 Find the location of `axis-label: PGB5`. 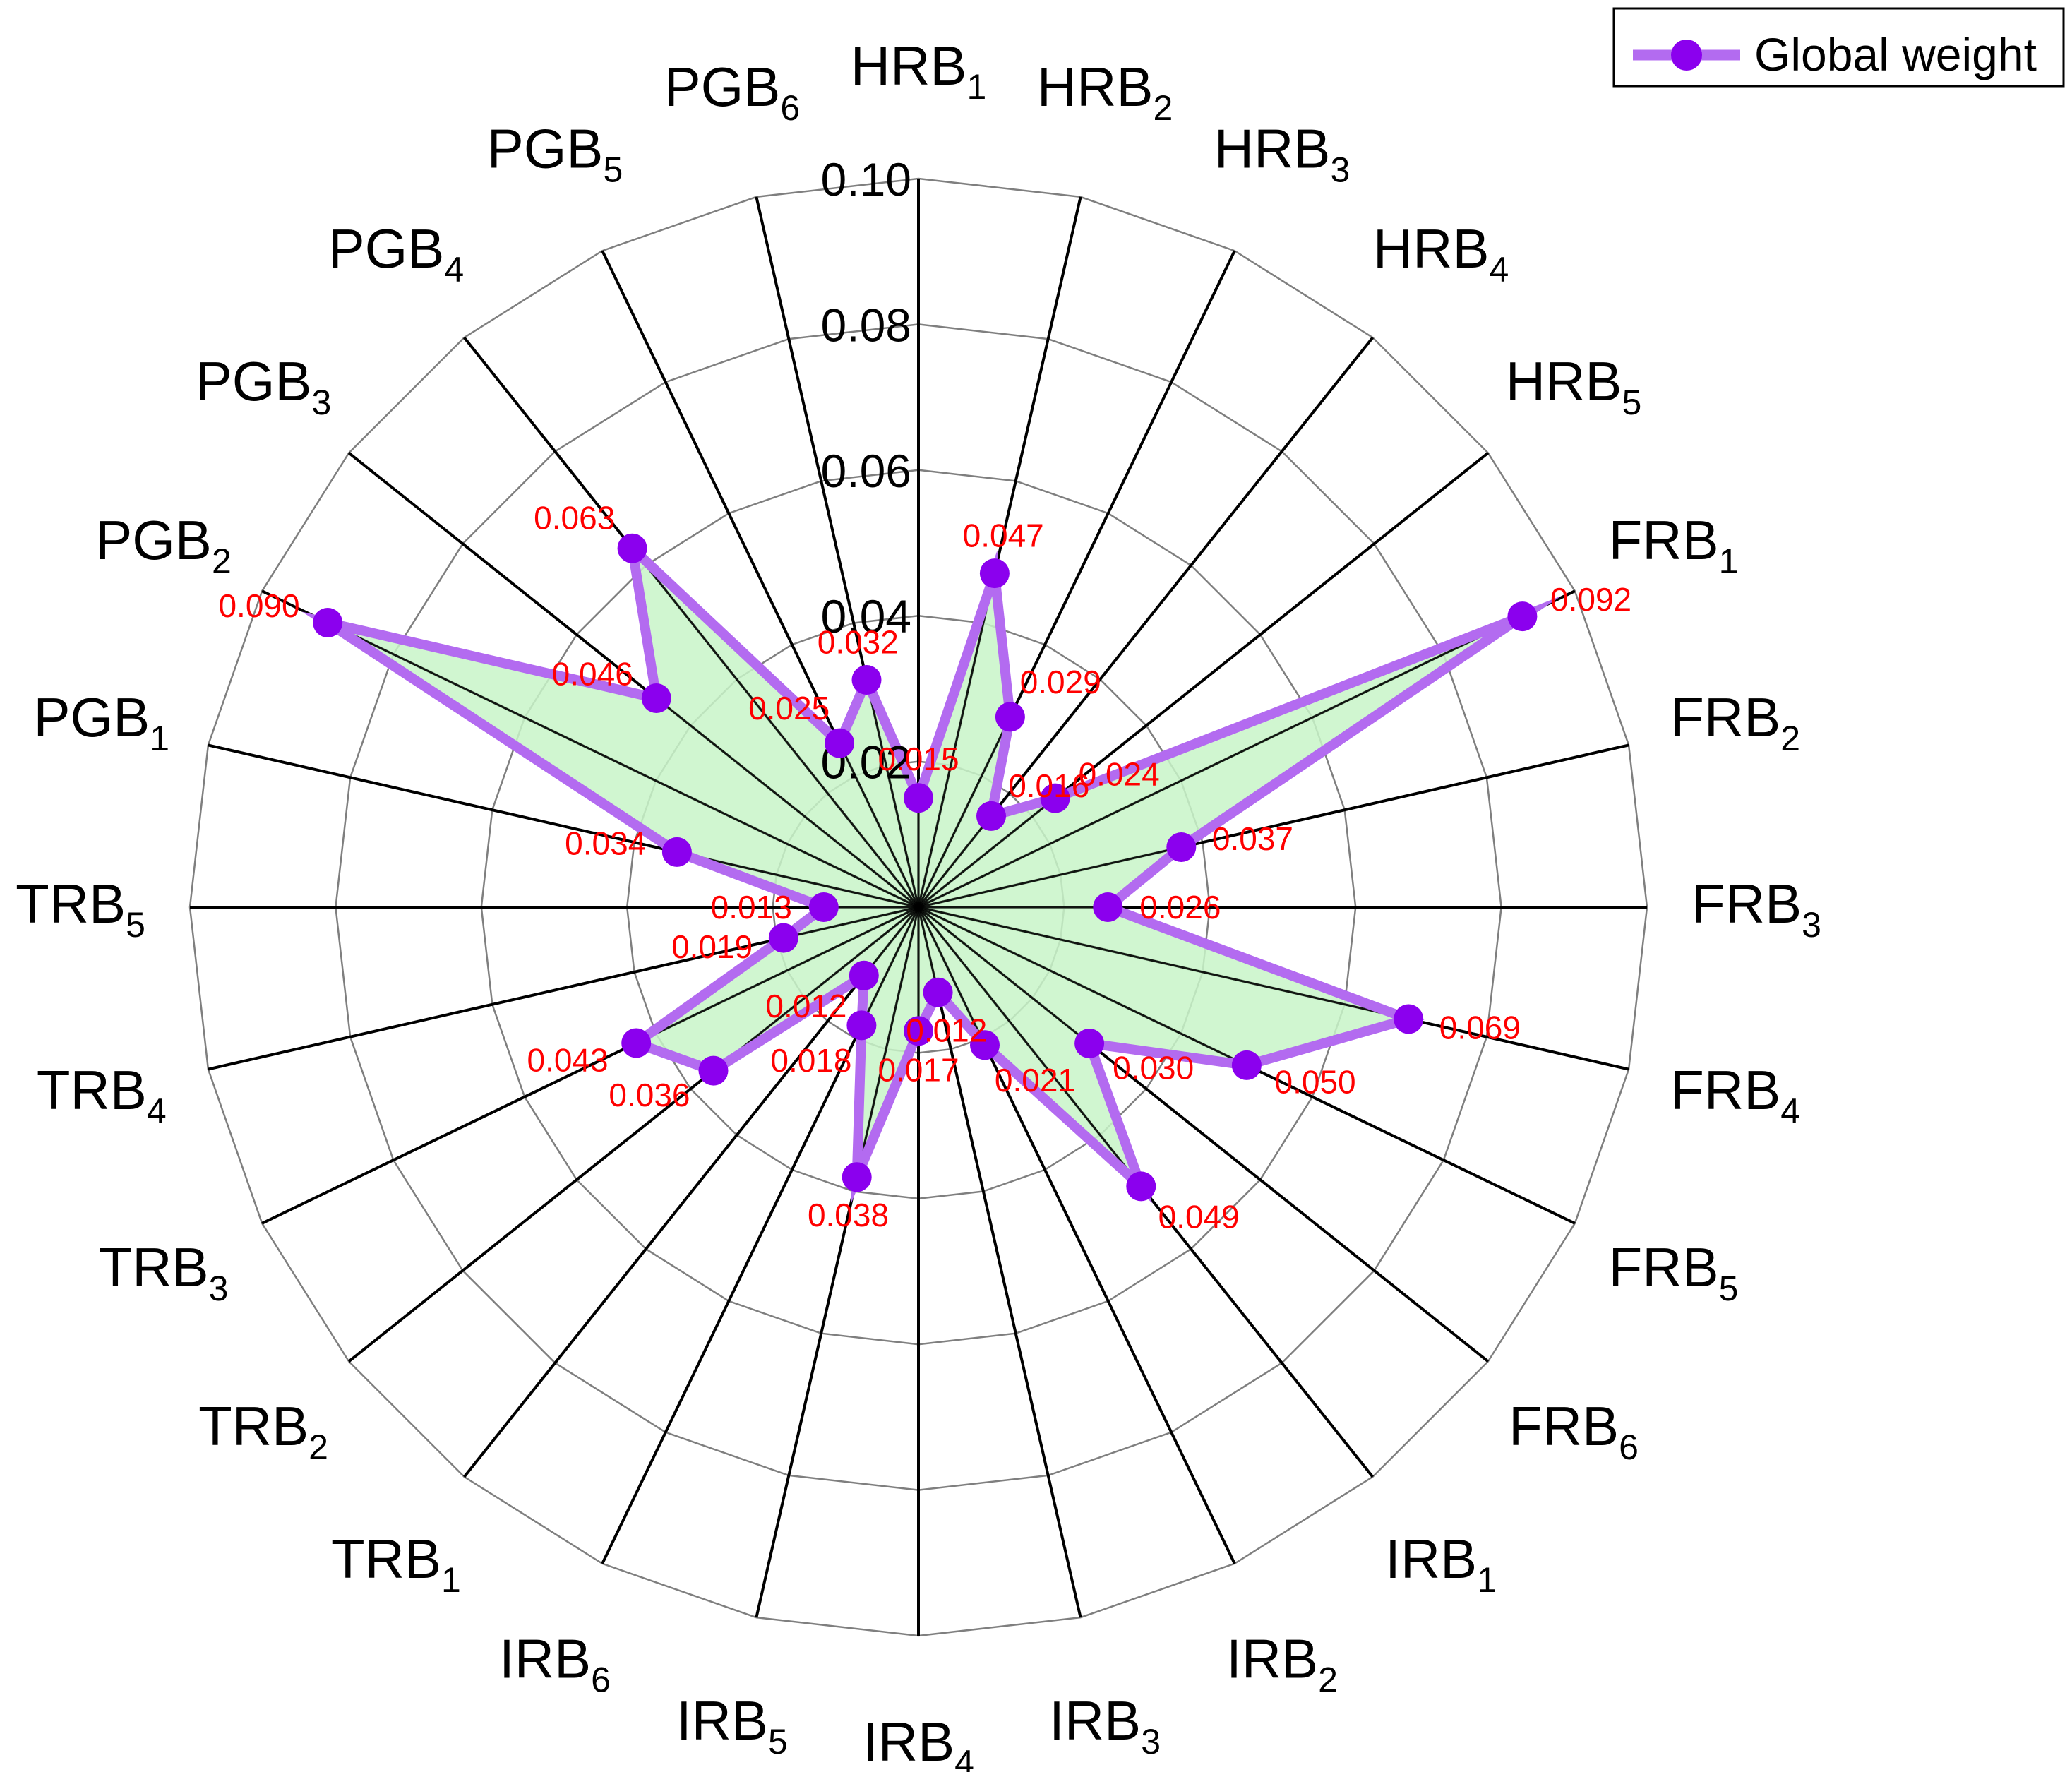

axis-label: PGB5 is located at coordinates (555, 154).